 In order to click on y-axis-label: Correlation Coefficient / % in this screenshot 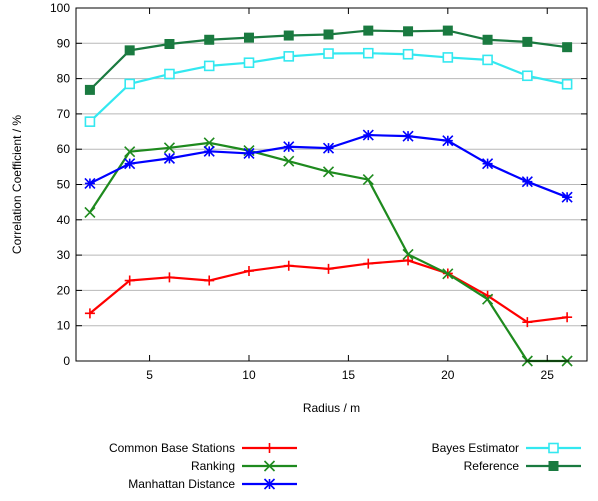, I will do `click(17, 185)`.